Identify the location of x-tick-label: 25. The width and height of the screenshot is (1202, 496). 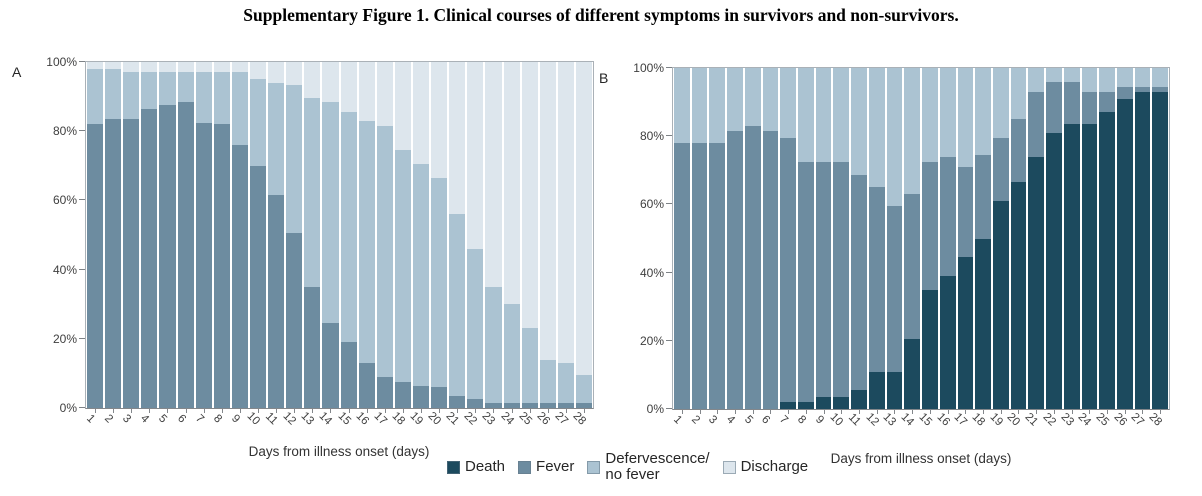
(525, 419).